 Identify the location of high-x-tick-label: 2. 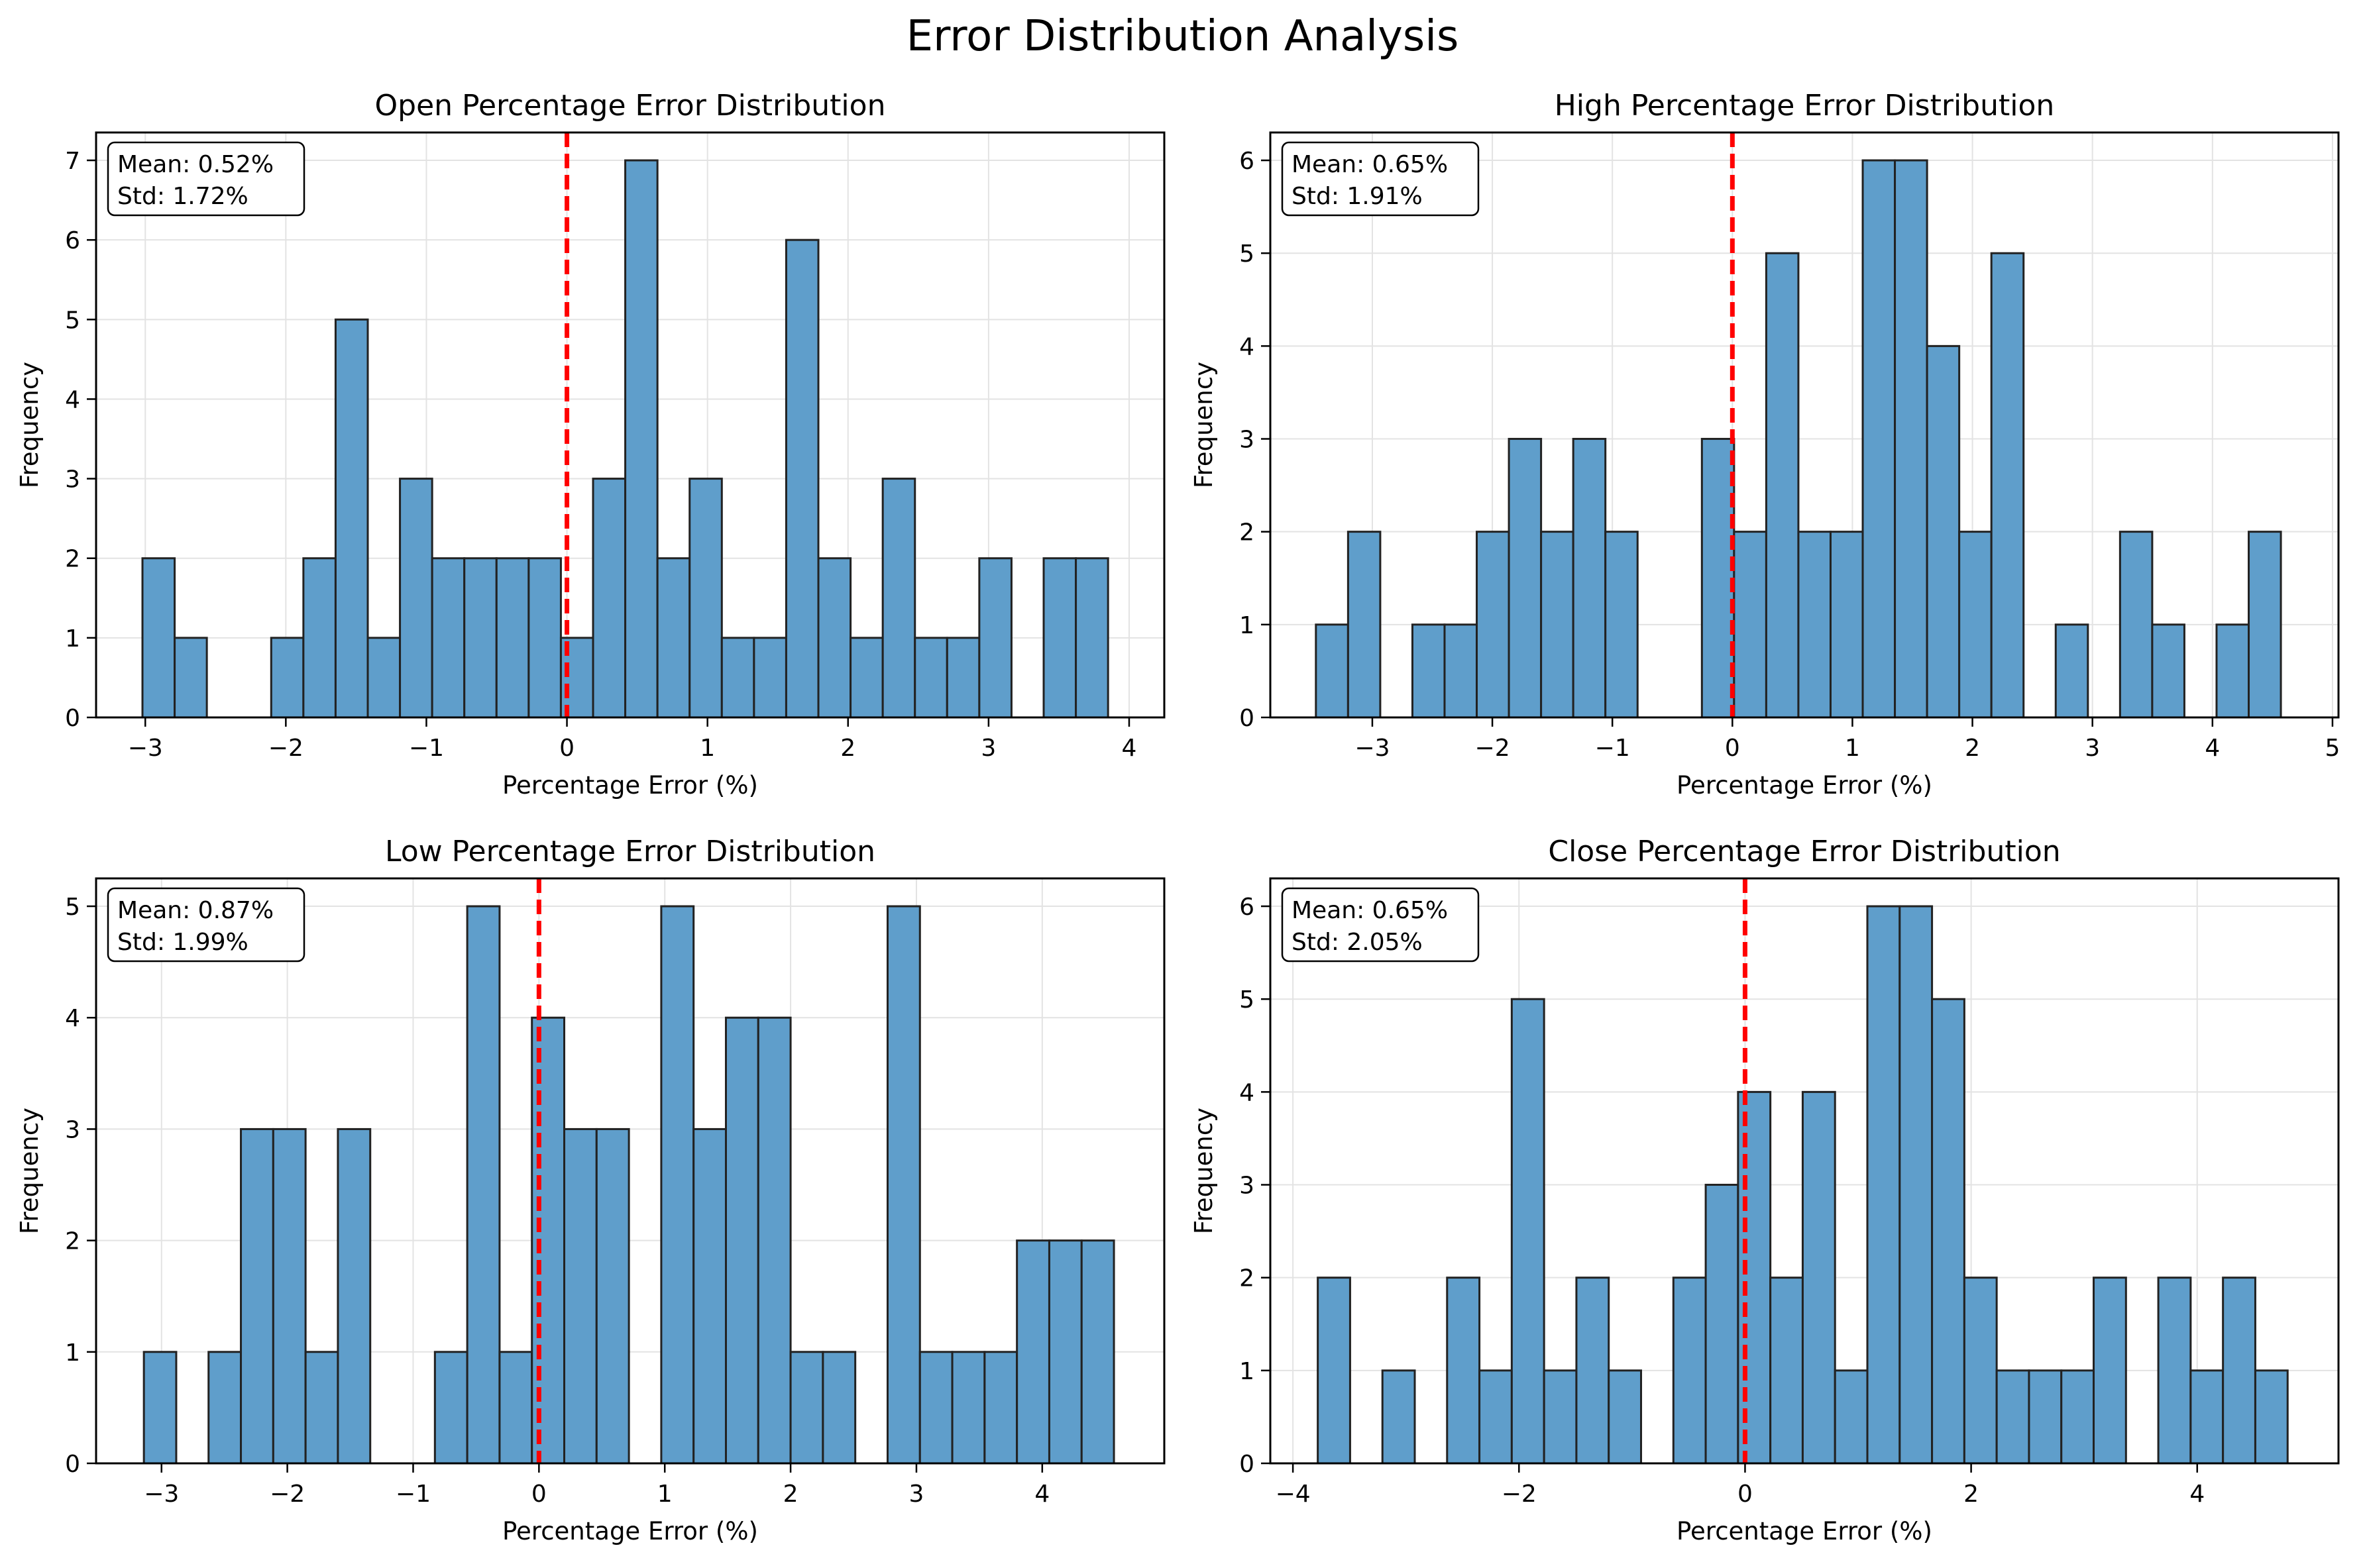
(1972, 748).